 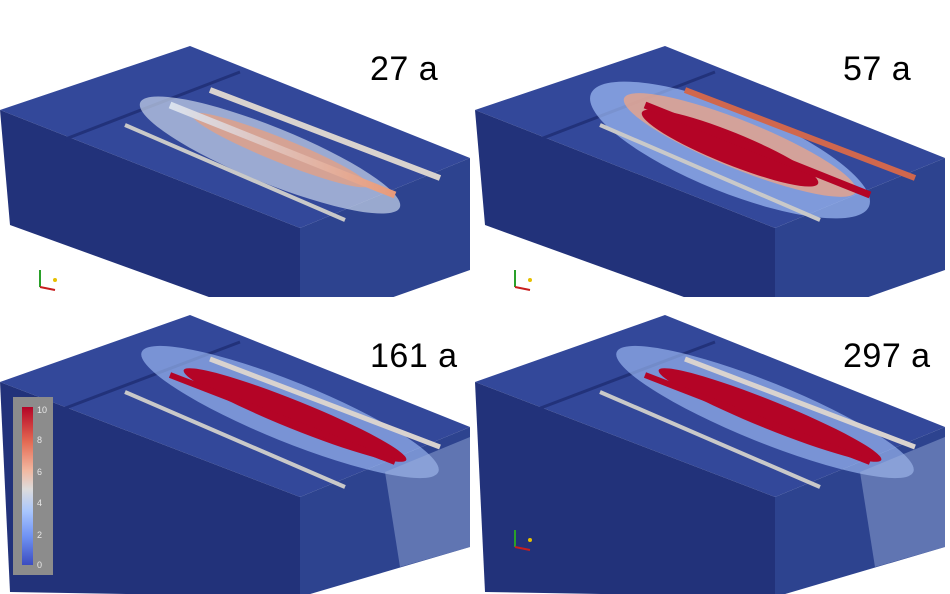 What do you see at coordinates (40, 440) in the screenshot?
I see `colorbar-tick: 8` at bounding box center [40, 440].